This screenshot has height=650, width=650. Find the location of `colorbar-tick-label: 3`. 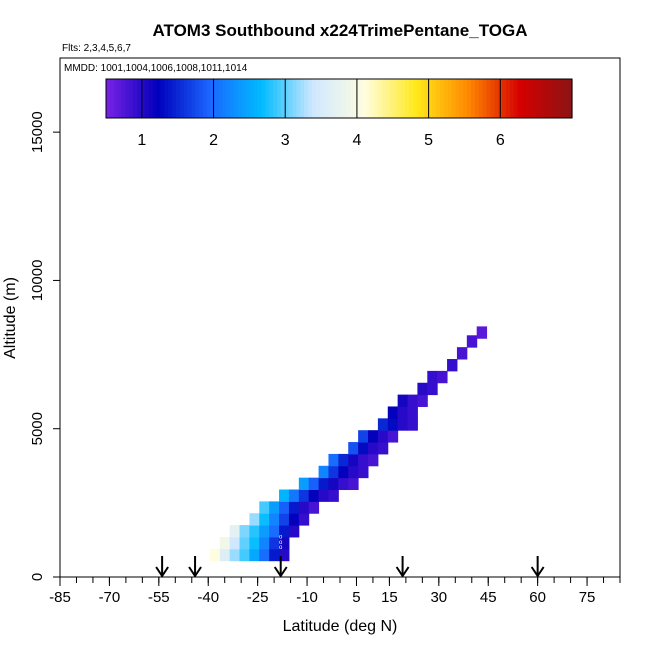

colorbar-tick-label: 3 is located at coordinates (285, 140).